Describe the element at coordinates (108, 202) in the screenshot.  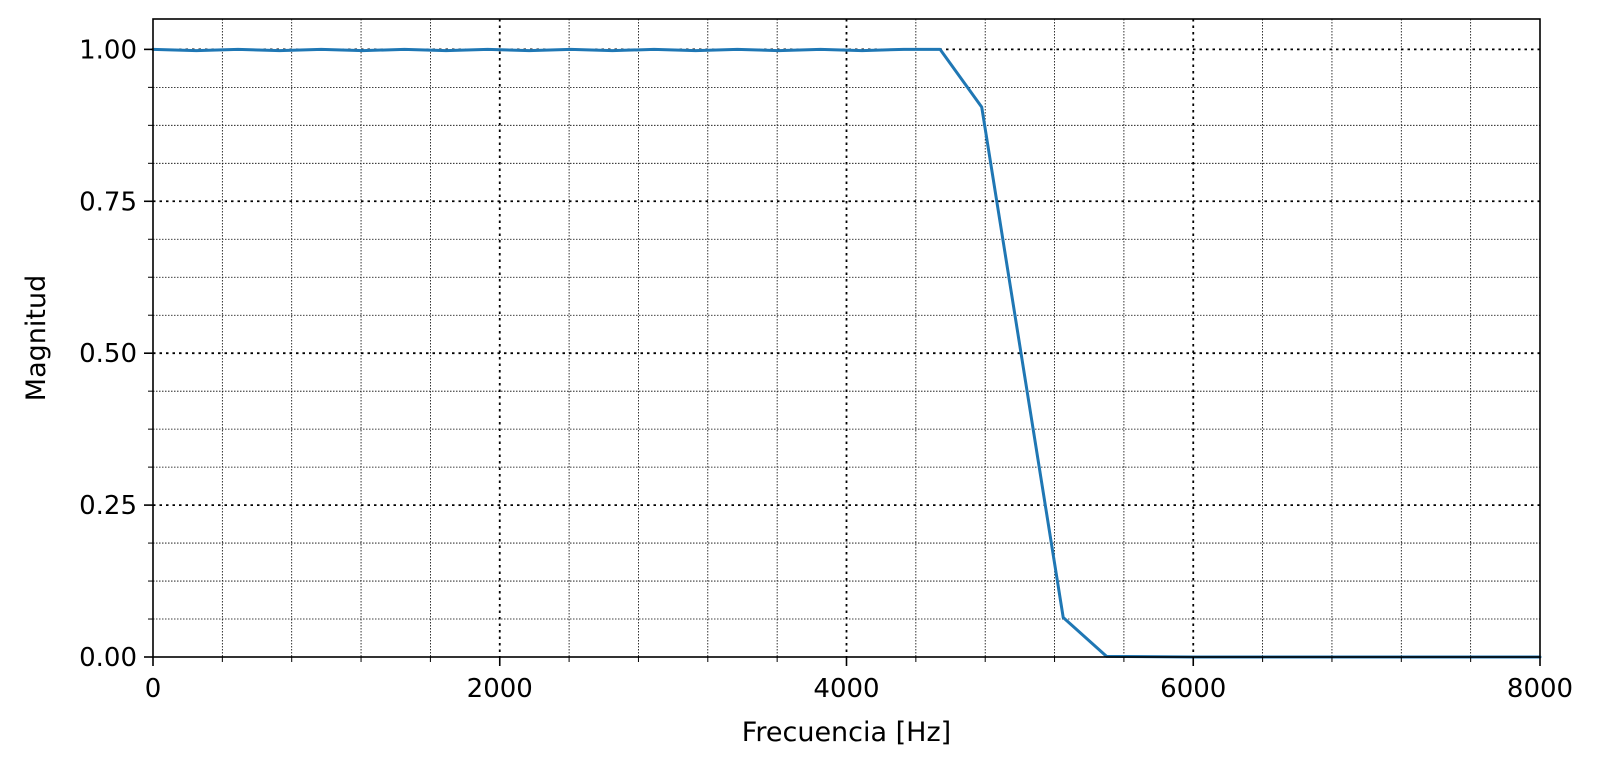
I see `y-tick-label: 0.75` at that location.